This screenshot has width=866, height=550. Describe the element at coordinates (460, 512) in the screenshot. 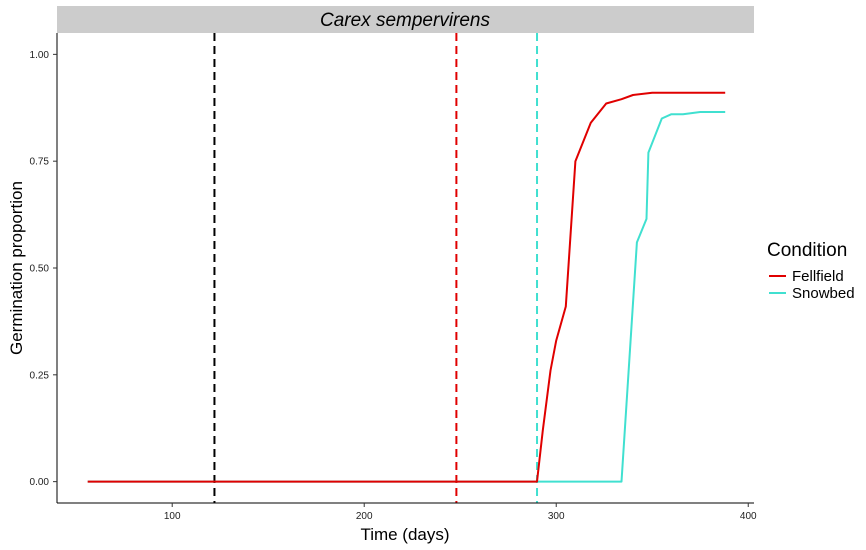

I see `x-axis-ticks: 100 200 300 400` at that location.